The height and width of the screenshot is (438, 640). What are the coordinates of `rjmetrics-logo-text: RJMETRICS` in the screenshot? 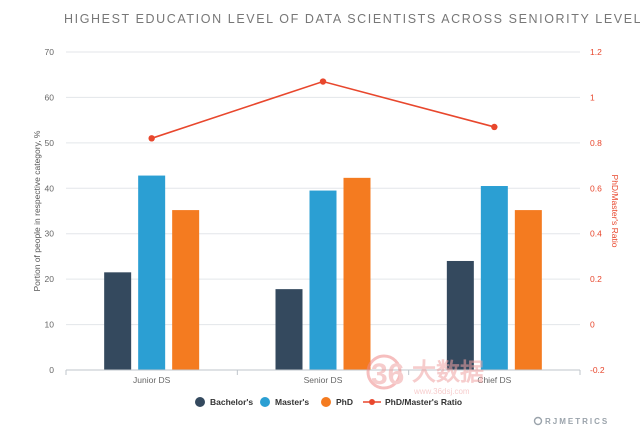 It's located at (577, 421).